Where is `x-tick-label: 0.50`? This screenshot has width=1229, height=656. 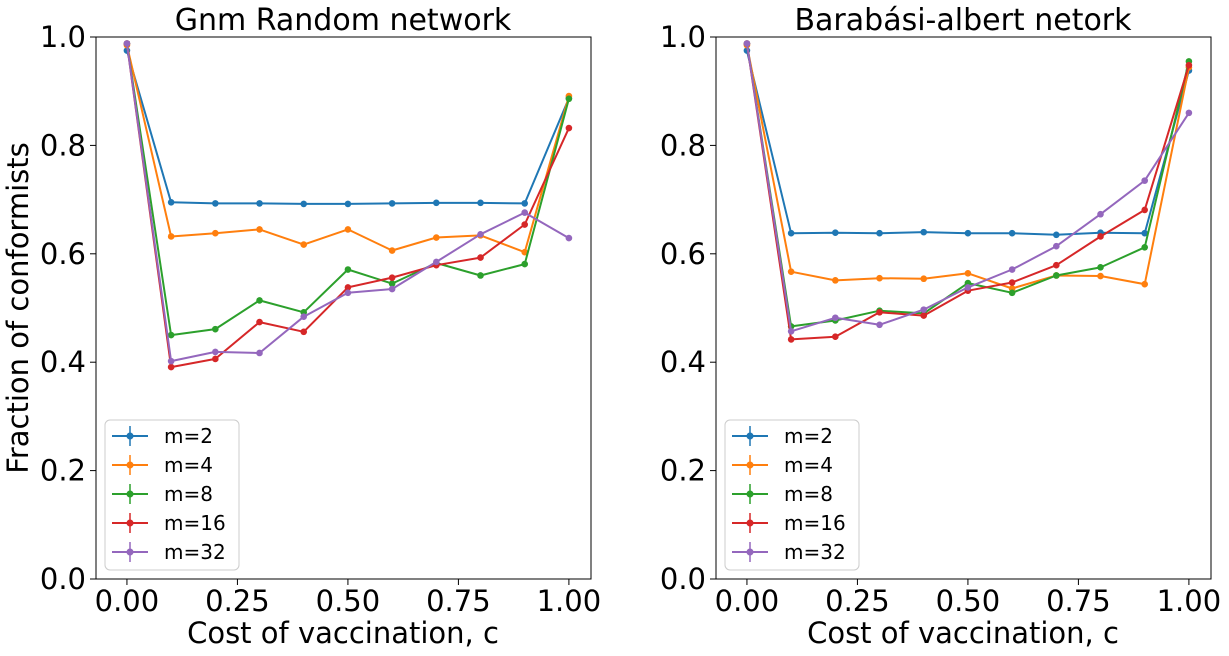
x-tick-label: 0.50 is located at coordinates (348, 601).